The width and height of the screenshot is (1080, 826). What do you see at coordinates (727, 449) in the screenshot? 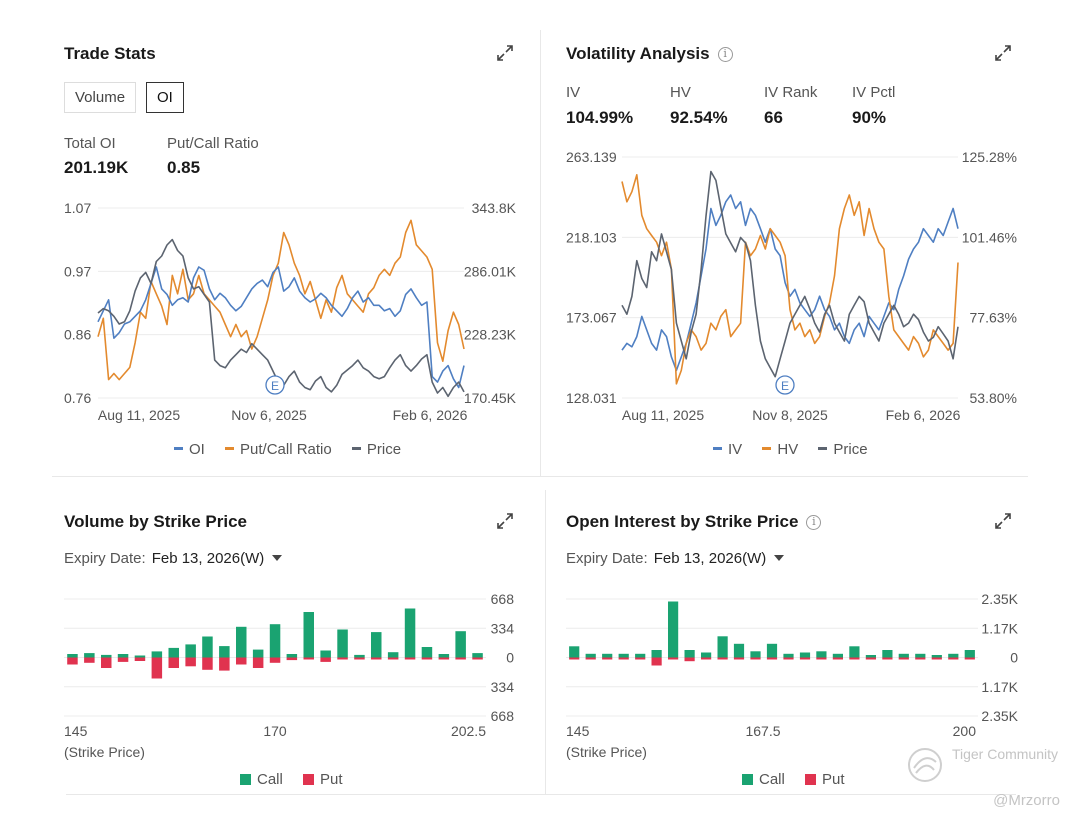
I see `legend-iv: IV` at bounding box center [727, 449].